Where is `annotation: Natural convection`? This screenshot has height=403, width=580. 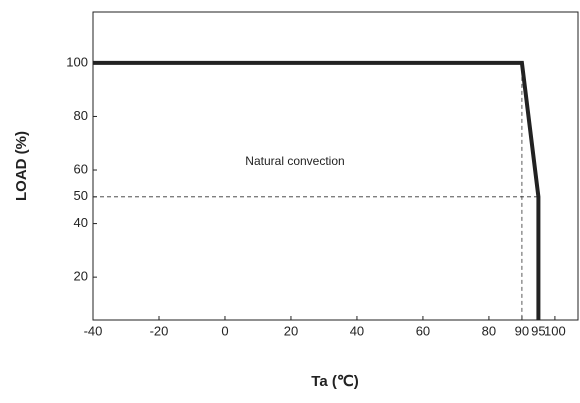 annotation: Natural convection is located at coordinates (294, 161).